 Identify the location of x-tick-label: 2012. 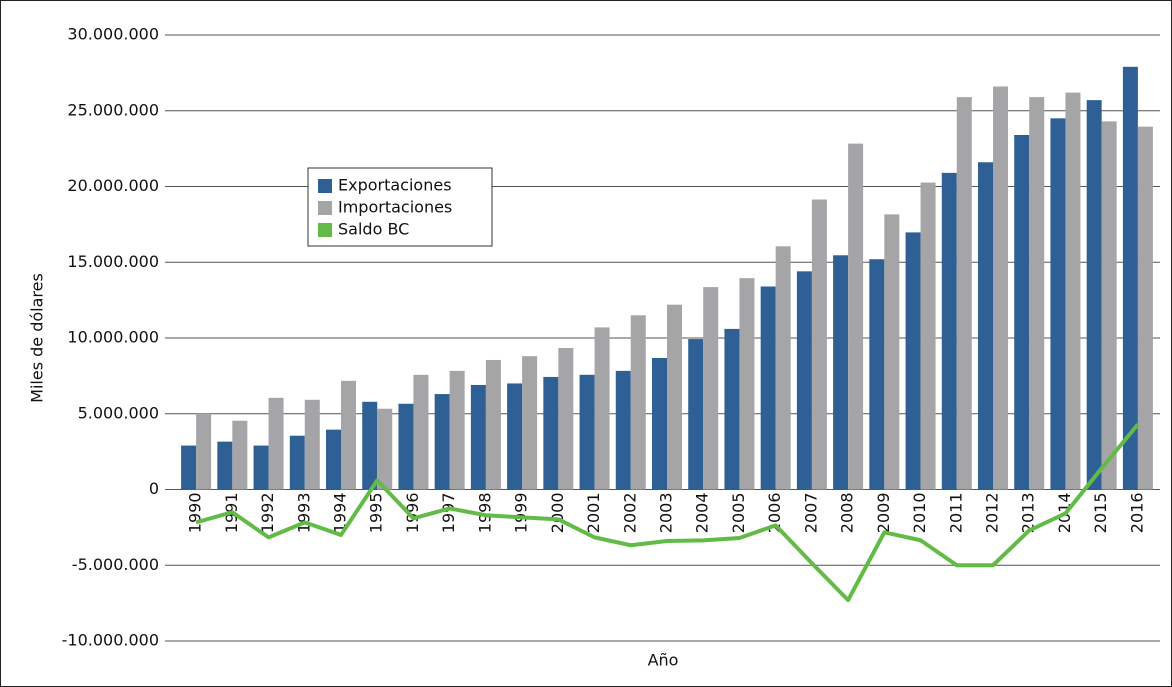
(992, 513).